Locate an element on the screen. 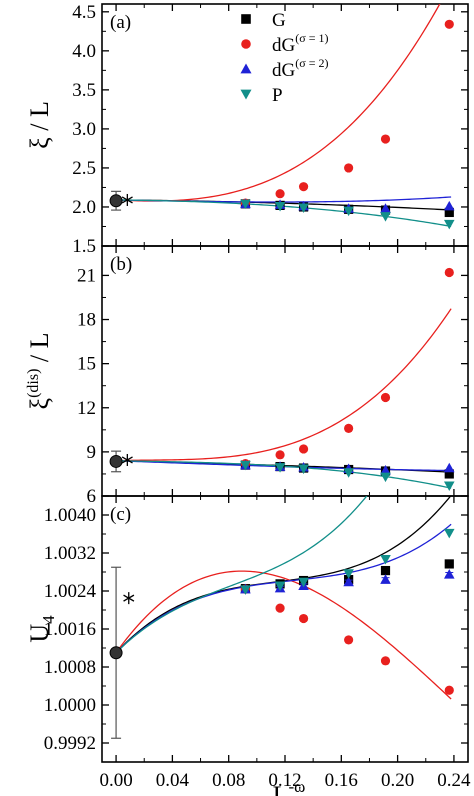 This screenshot has height=796, width=474. panel-tag: (c) is located at coordinates (120, 514).